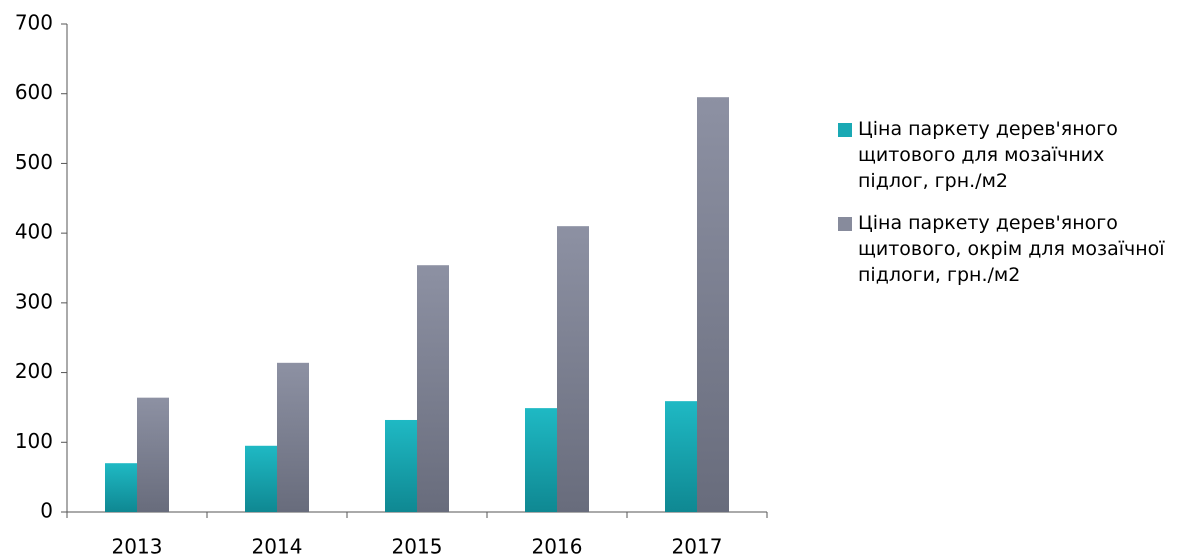 This screenshot has width=1183, height=558. I want to click on x-tick-label: 2013, so click(137, 546).